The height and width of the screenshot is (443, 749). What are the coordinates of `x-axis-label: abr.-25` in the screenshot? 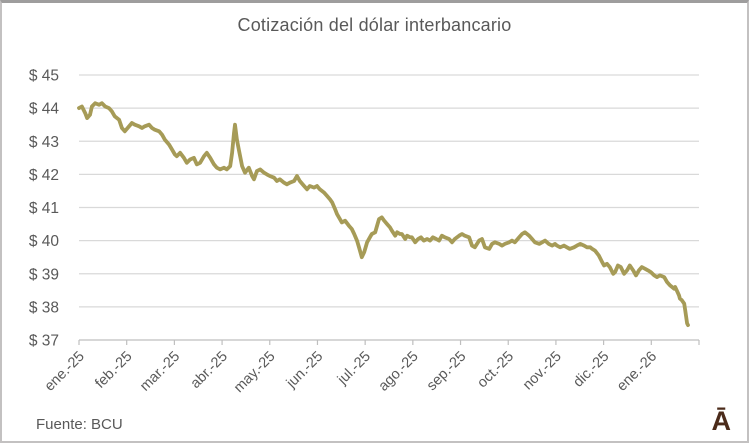 It's located at (209, 370).